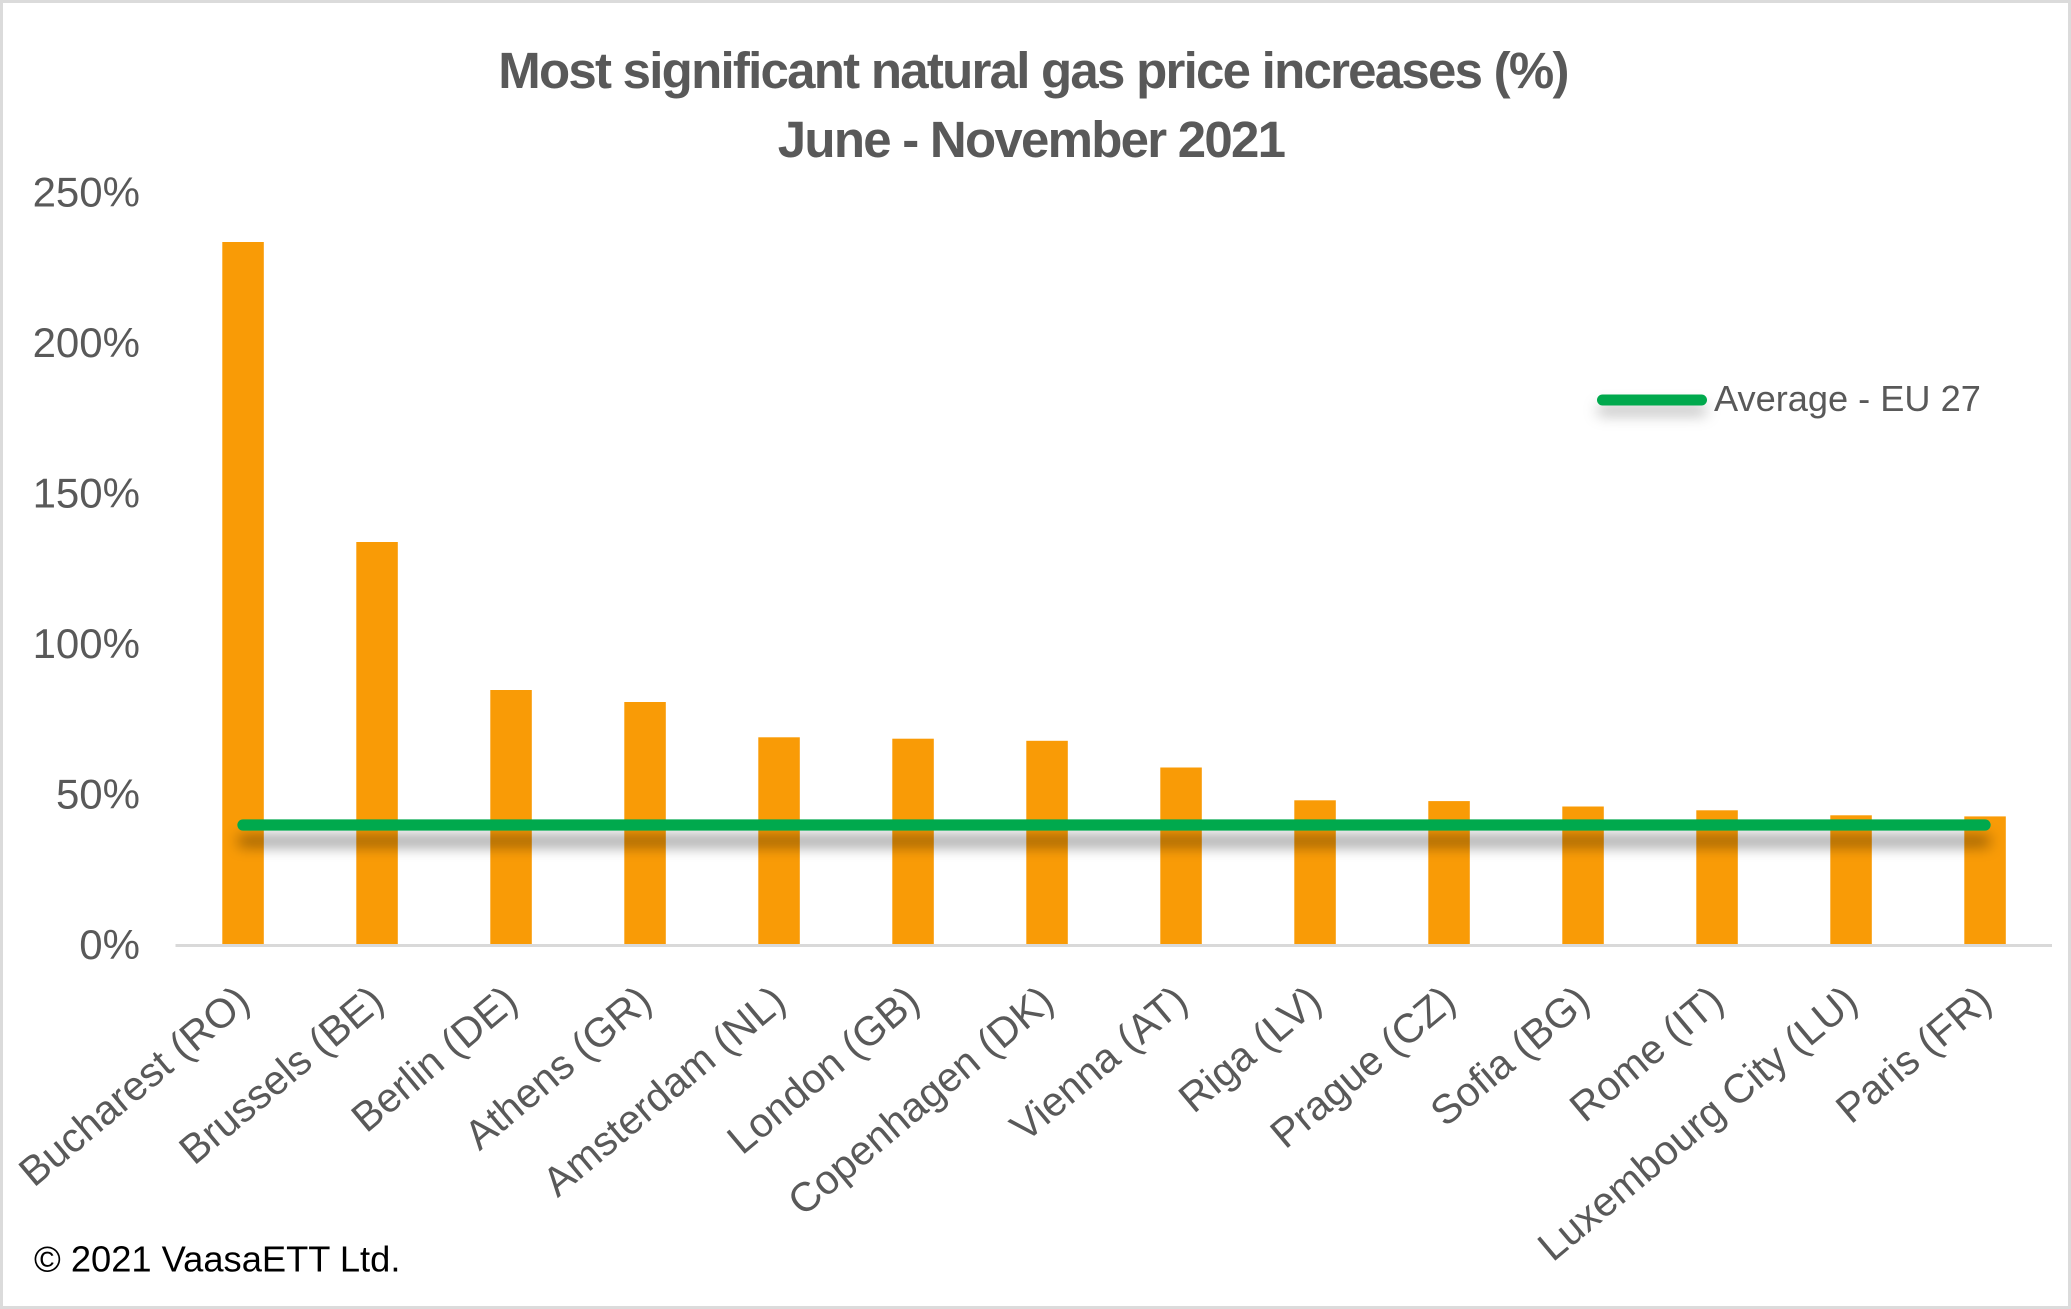 The height and width of the screenshot is (1309, 2071). I want to click on svg-text: June - November 2021, so click(1031, 139).